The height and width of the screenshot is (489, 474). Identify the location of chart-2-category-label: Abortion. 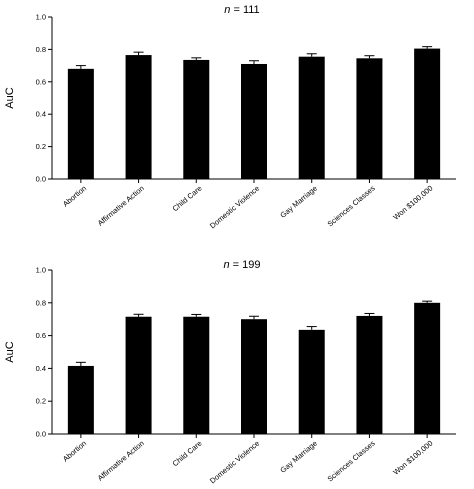
(74, 451).